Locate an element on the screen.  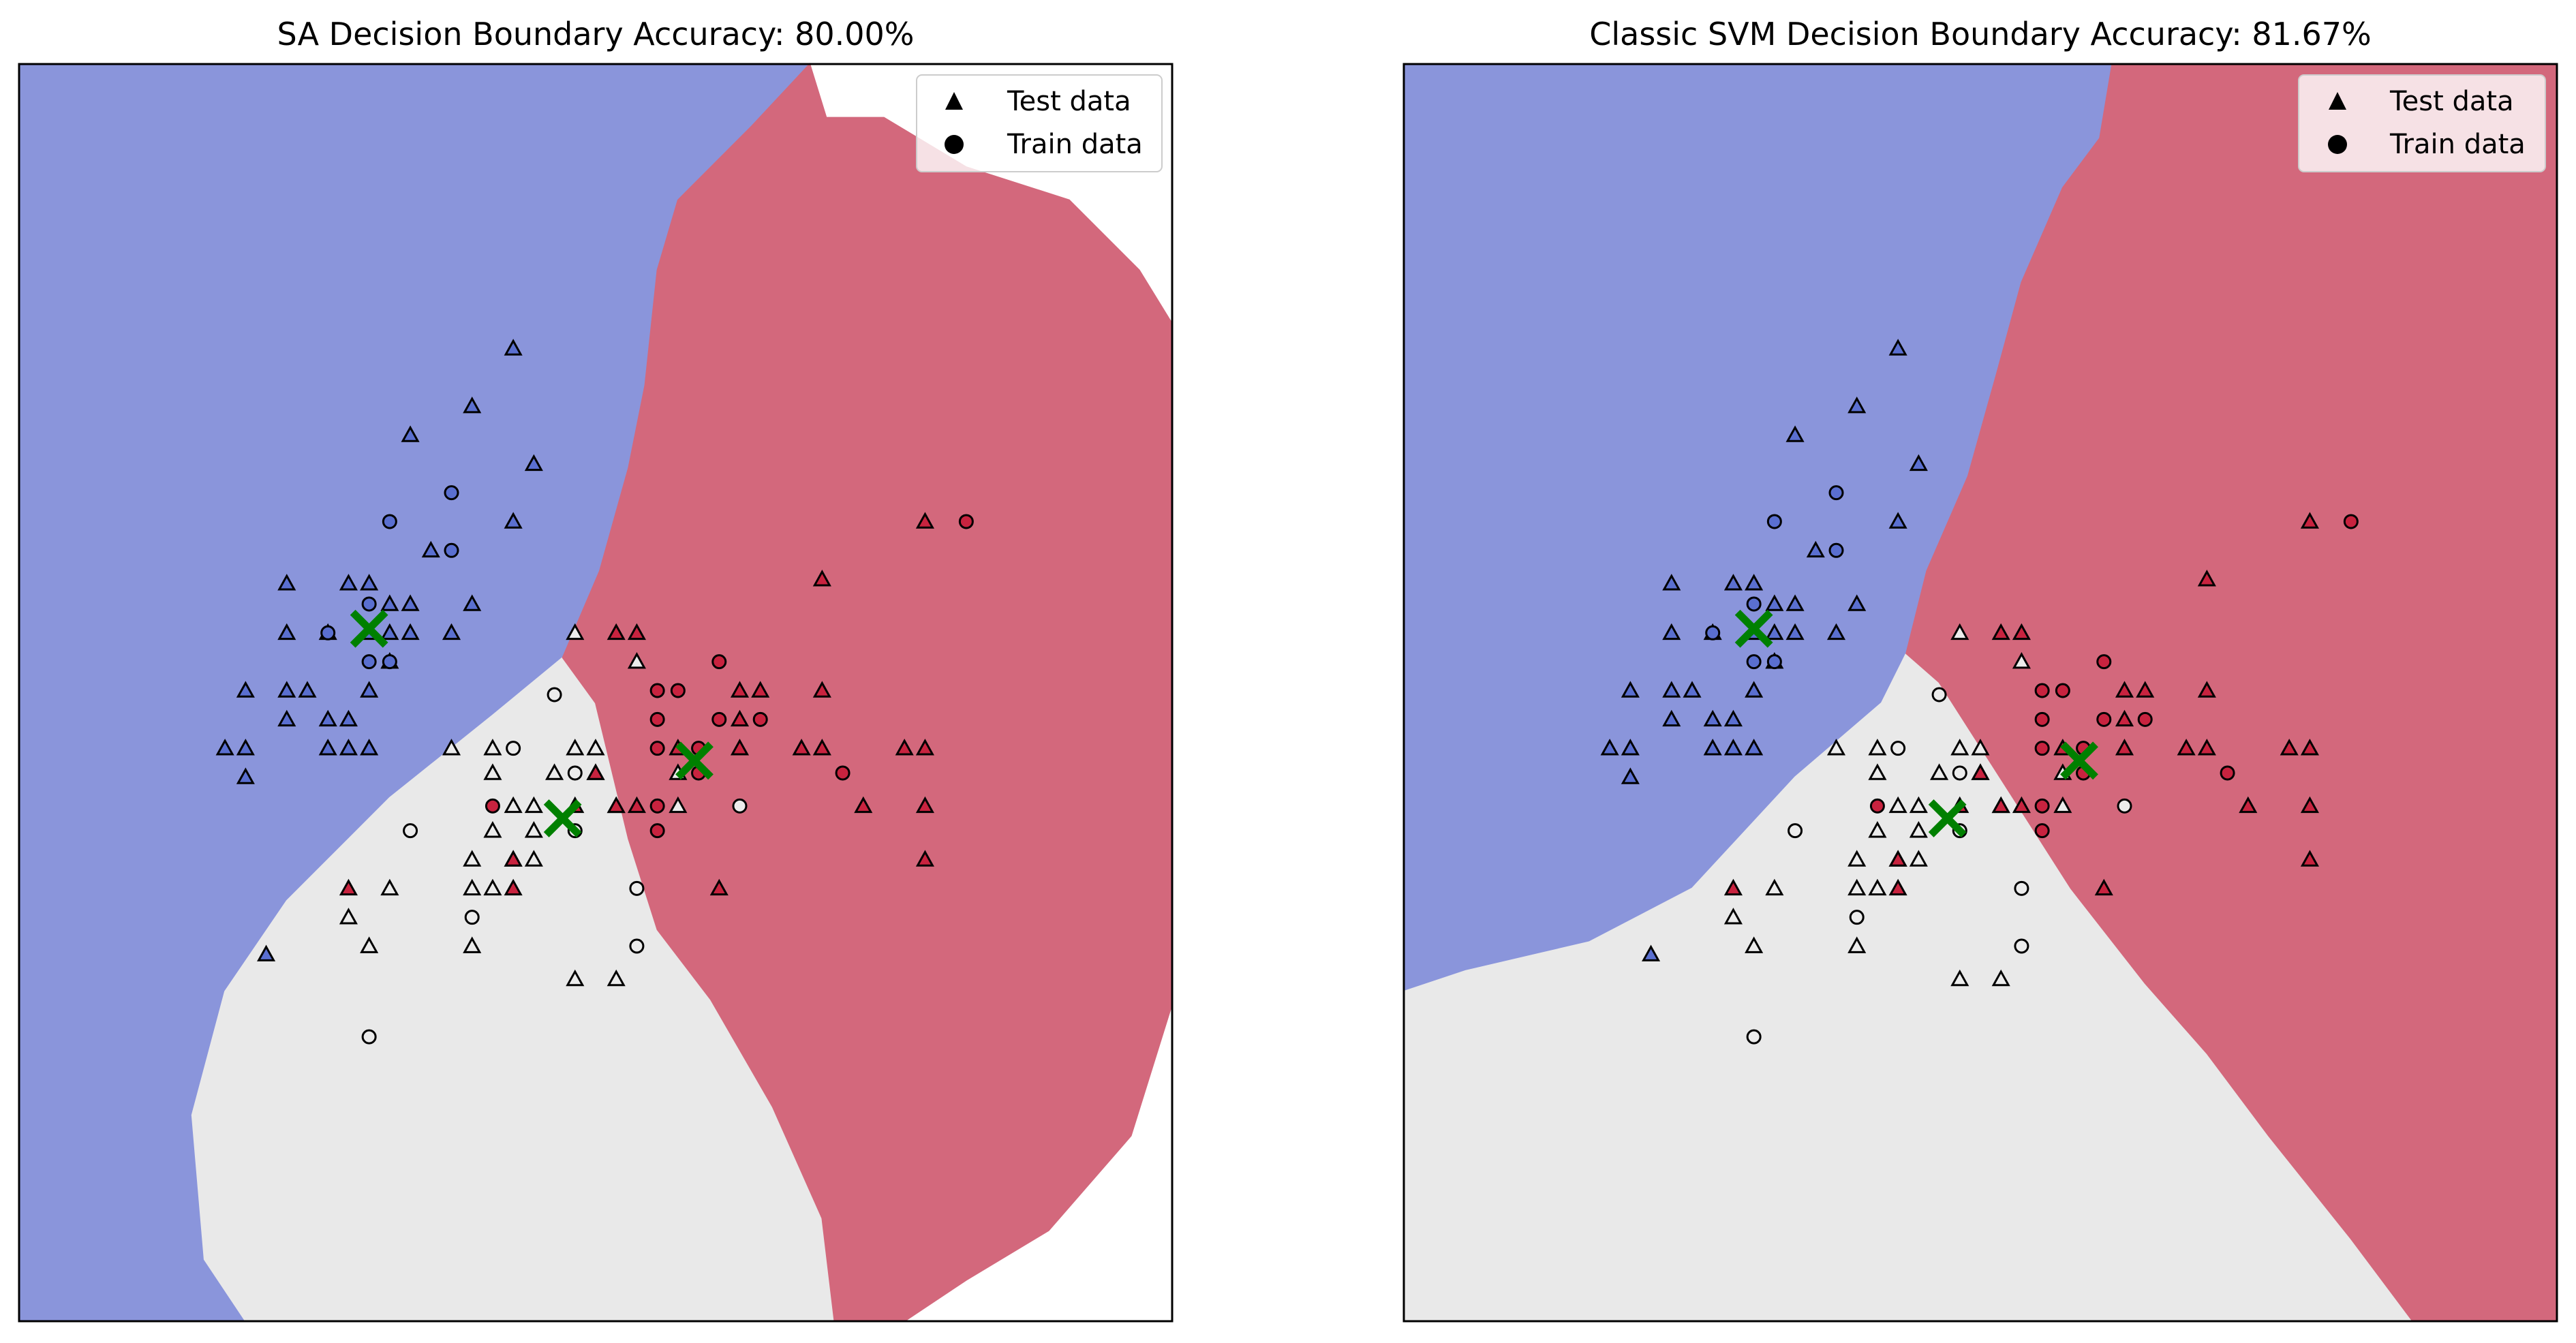
plot-title: SA Decision Boundary Accuracy: 80.00% is located at coordinates (596, 34).